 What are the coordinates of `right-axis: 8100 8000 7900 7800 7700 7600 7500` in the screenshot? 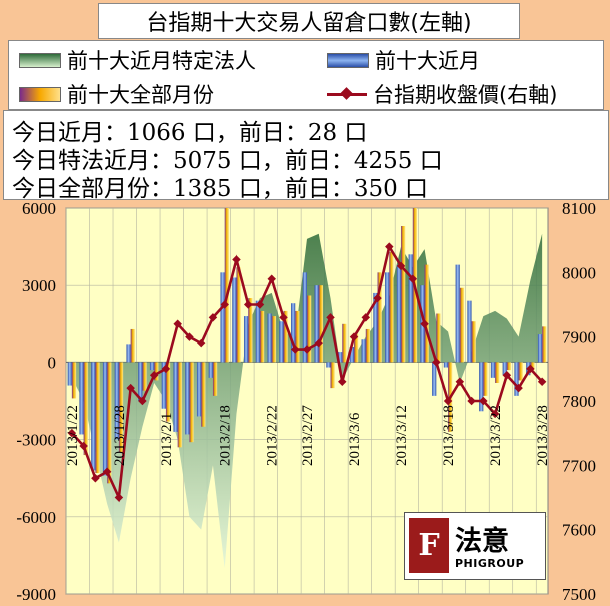 It's located at (579, 401).